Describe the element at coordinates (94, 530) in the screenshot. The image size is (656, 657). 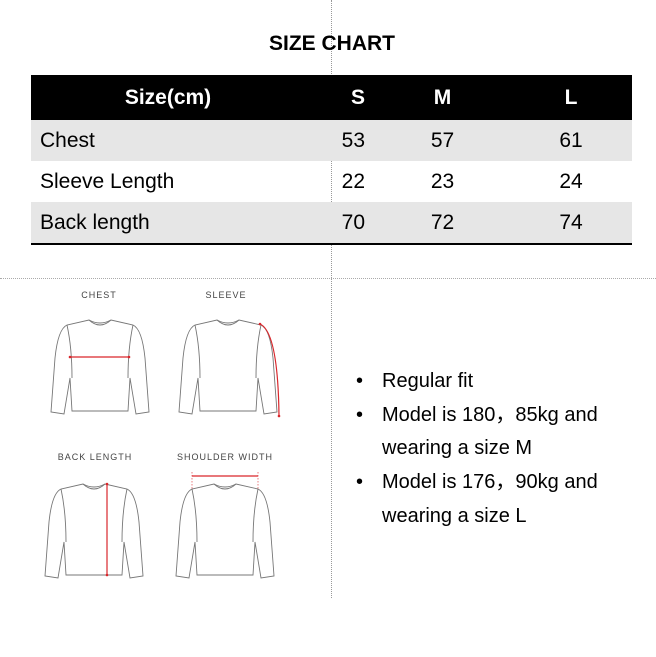
I see `back-length-diagram` at that location.